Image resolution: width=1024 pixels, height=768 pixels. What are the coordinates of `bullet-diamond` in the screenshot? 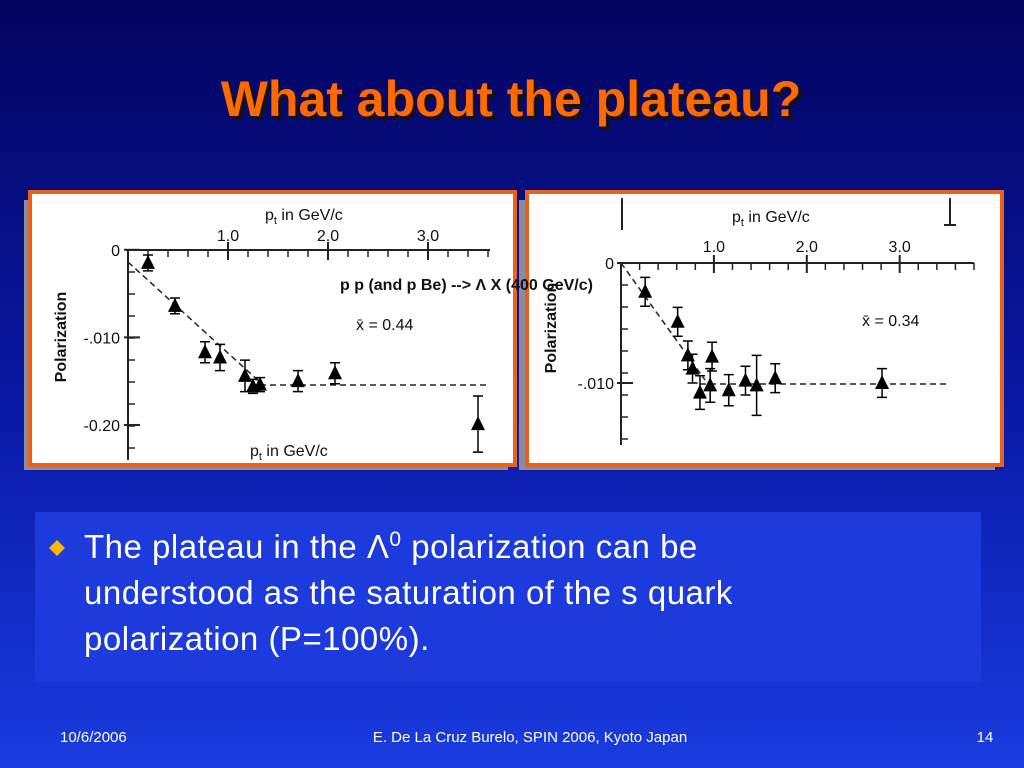 It's located at (57, 548).